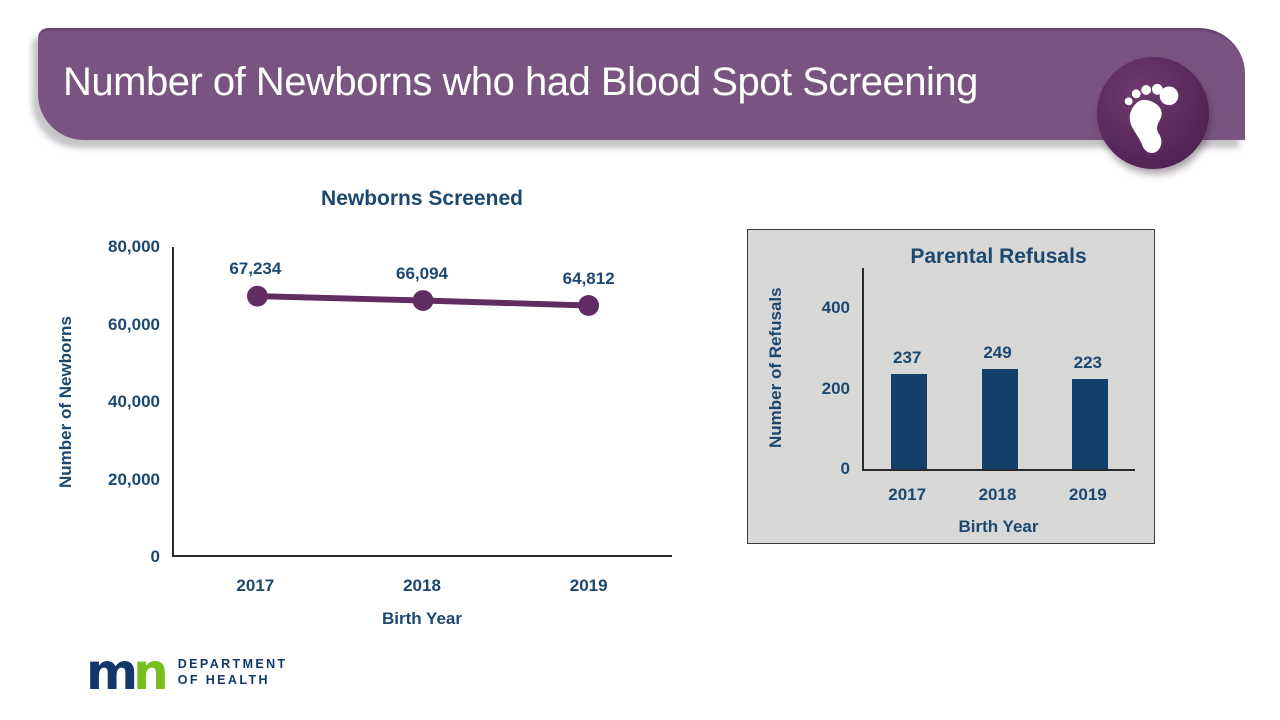 The height and width of the screenshot is (720, 1280). I want to click on data-point-2019, so click(589, 305).